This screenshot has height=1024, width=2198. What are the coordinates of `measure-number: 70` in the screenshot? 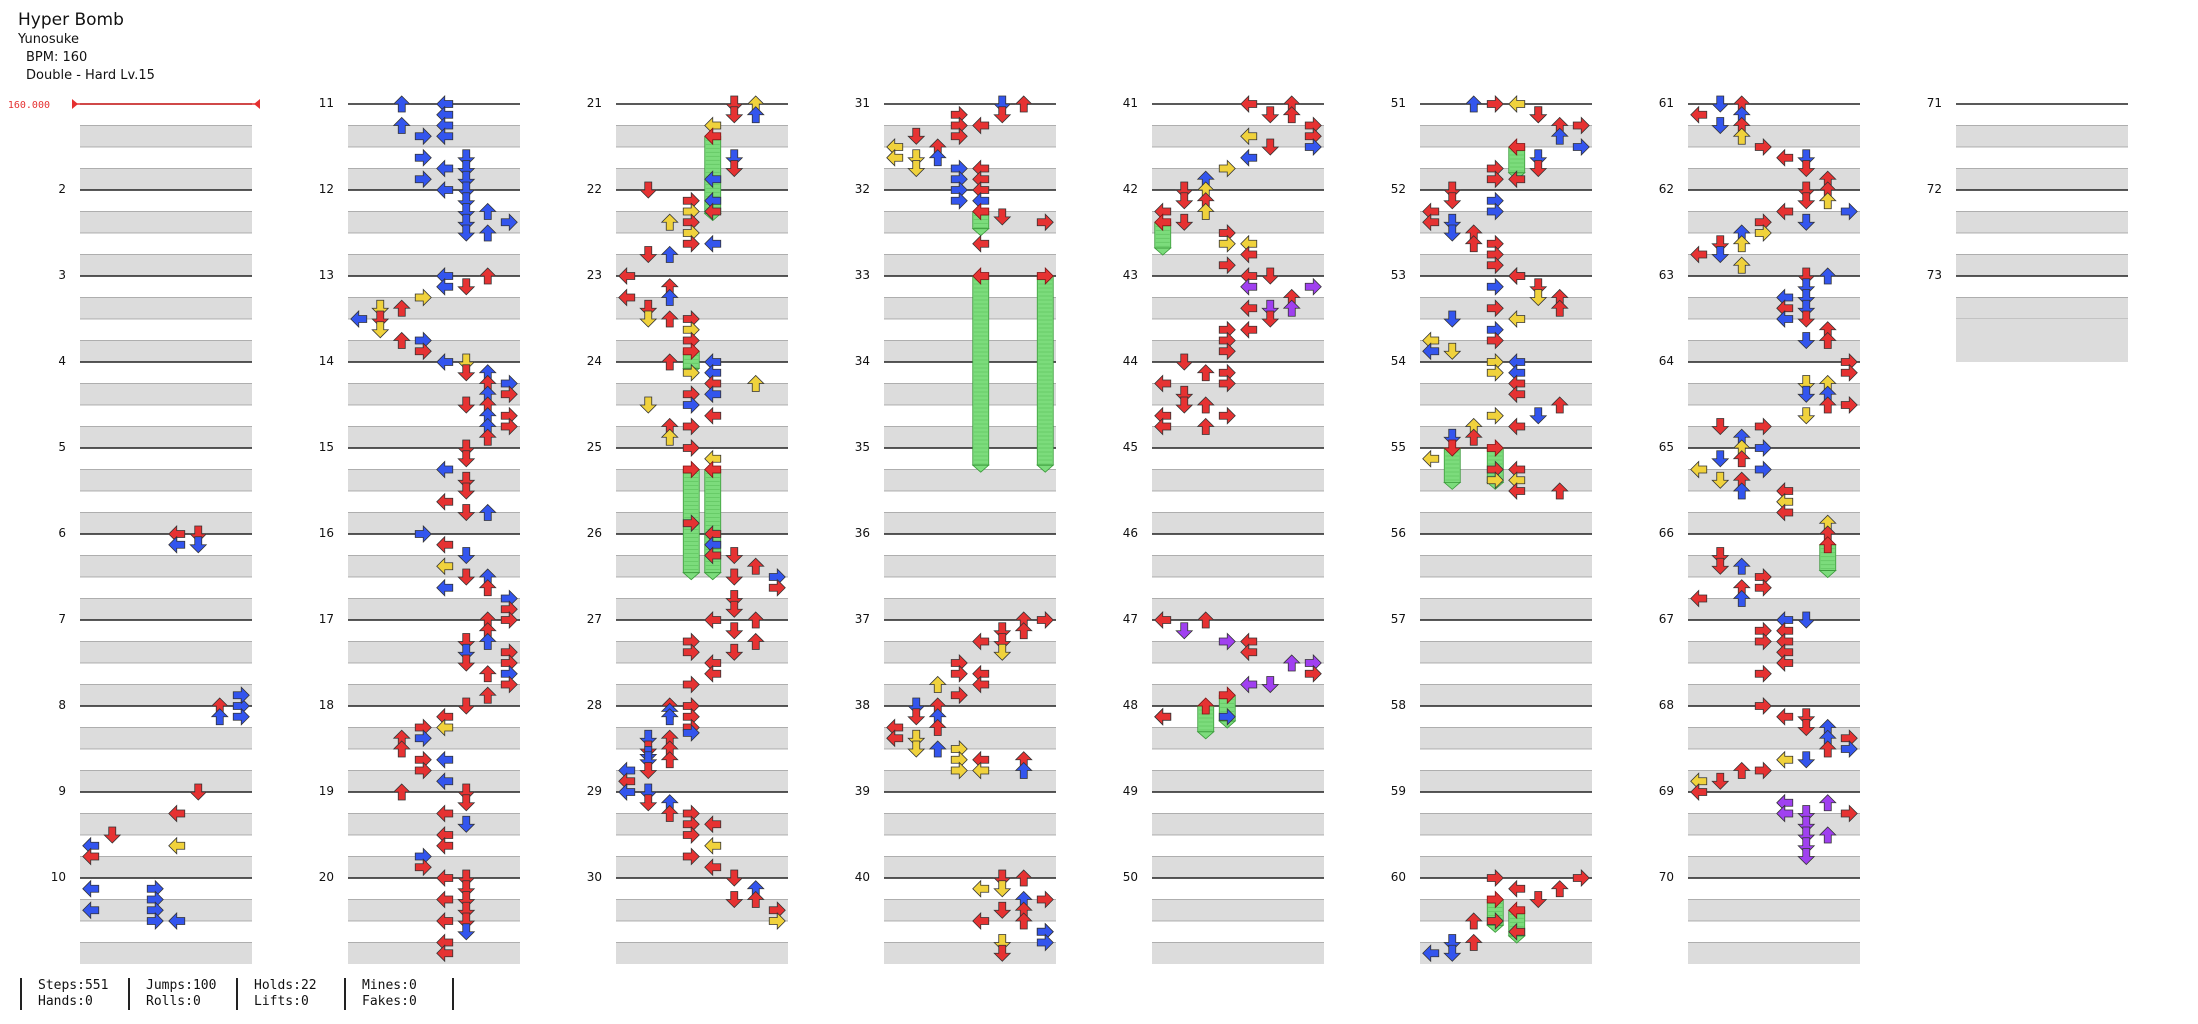 It's located at (1666, 877).